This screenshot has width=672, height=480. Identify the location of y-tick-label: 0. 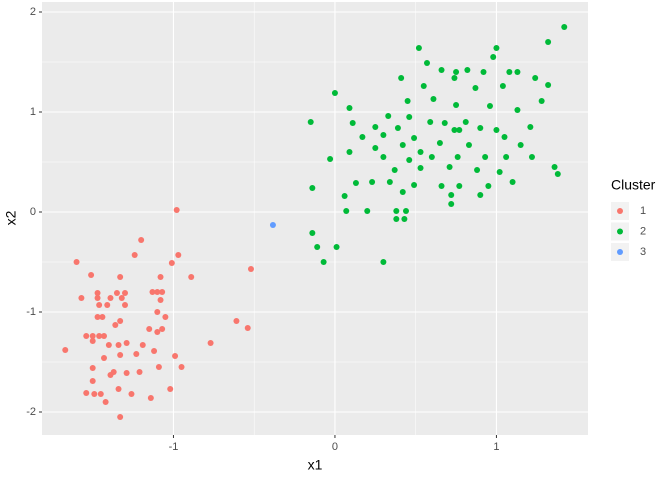
(33, 212).